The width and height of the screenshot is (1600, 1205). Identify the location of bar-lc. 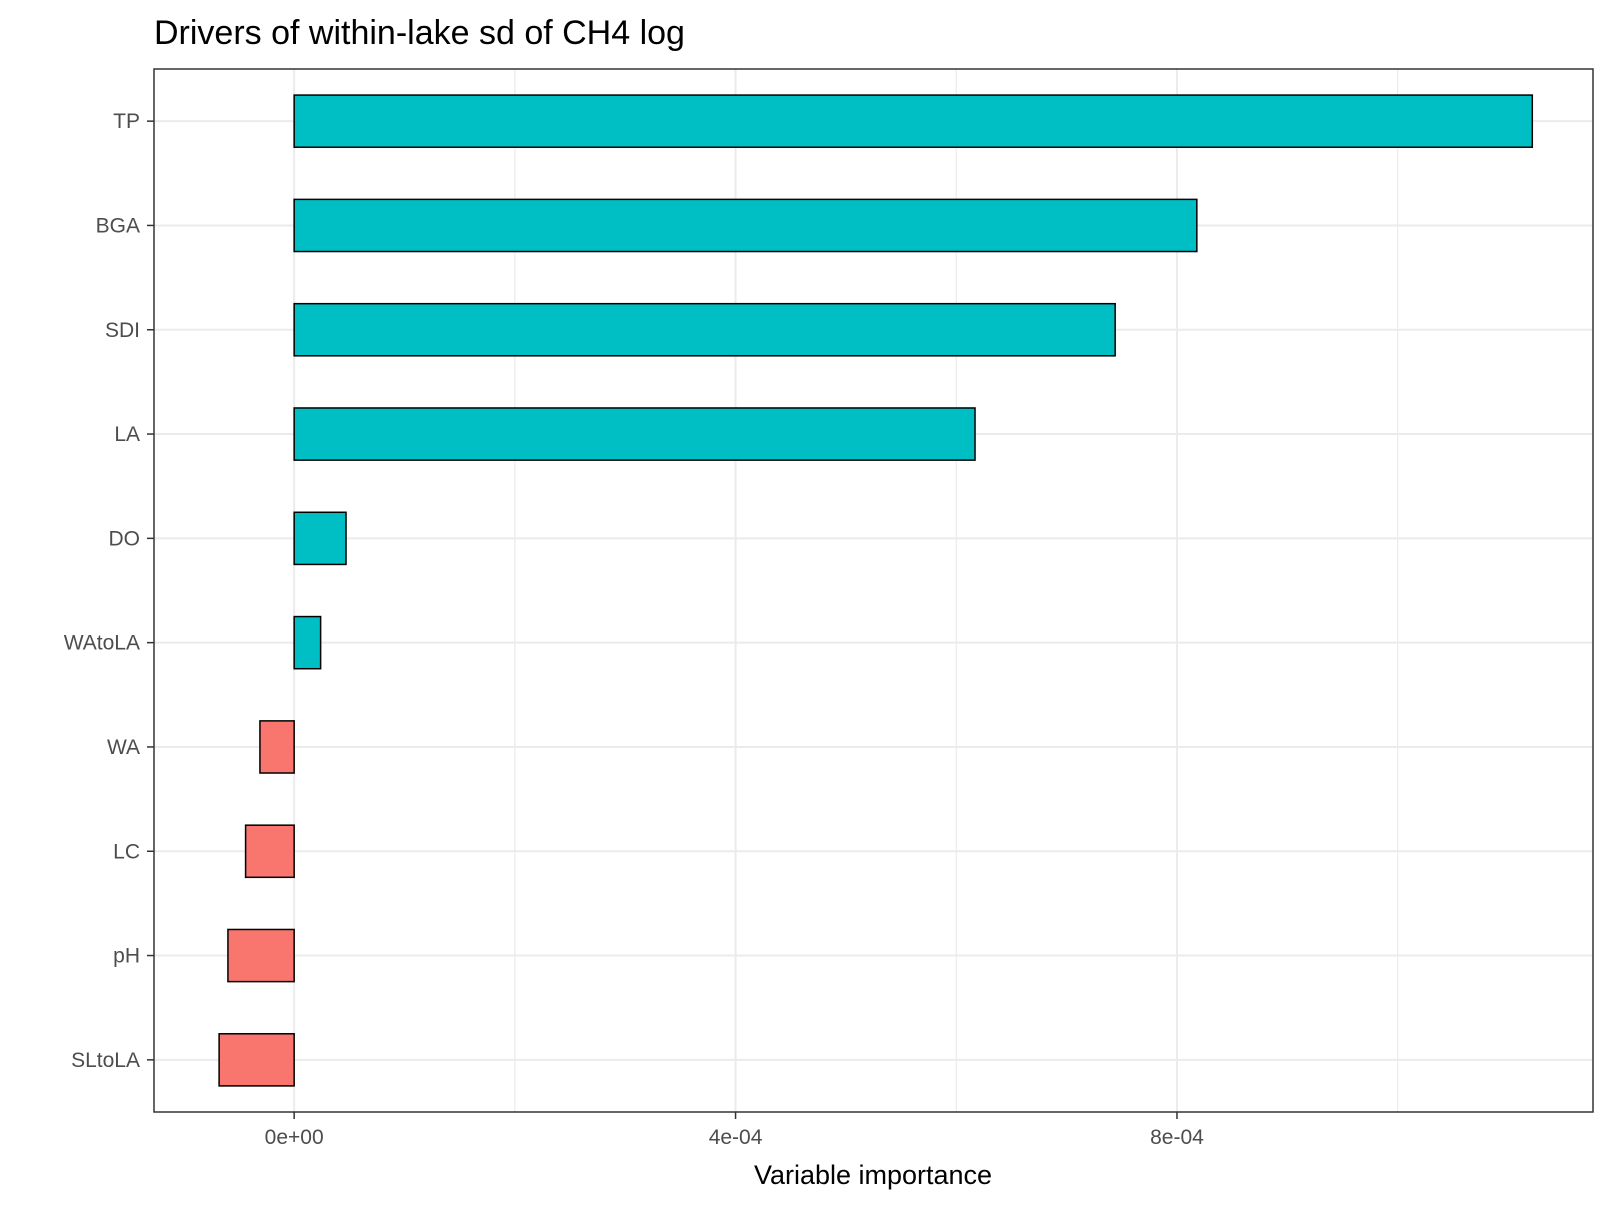
(269, 851).